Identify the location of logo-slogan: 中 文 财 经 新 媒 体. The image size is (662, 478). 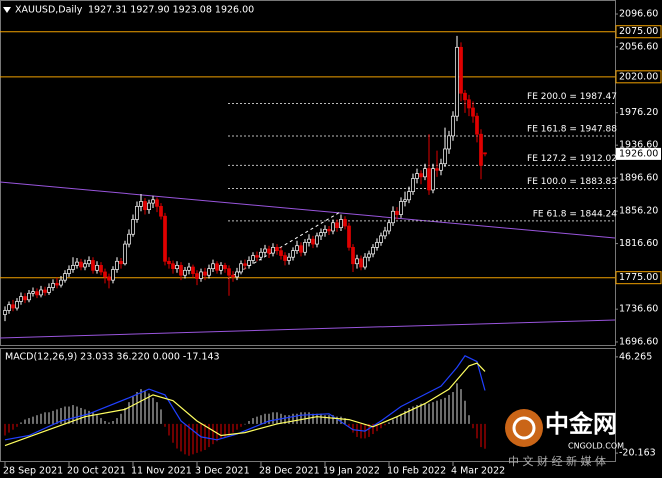
(557, 461).